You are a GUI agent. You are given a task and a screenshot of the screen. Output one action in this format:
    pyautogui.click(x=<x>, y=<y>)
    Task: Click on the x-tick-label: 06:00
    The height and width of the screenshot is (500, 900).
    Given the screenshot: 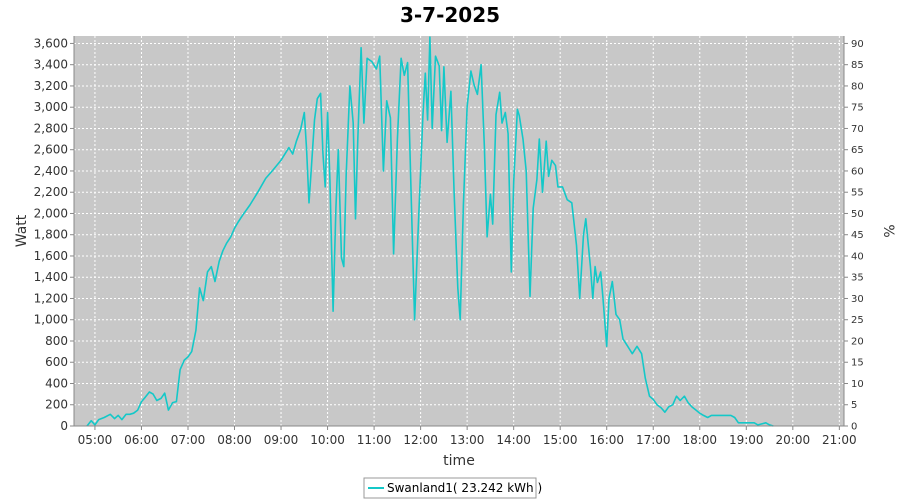 What is the action you would take?
    pyautogui.click(x=141, y=440)
    